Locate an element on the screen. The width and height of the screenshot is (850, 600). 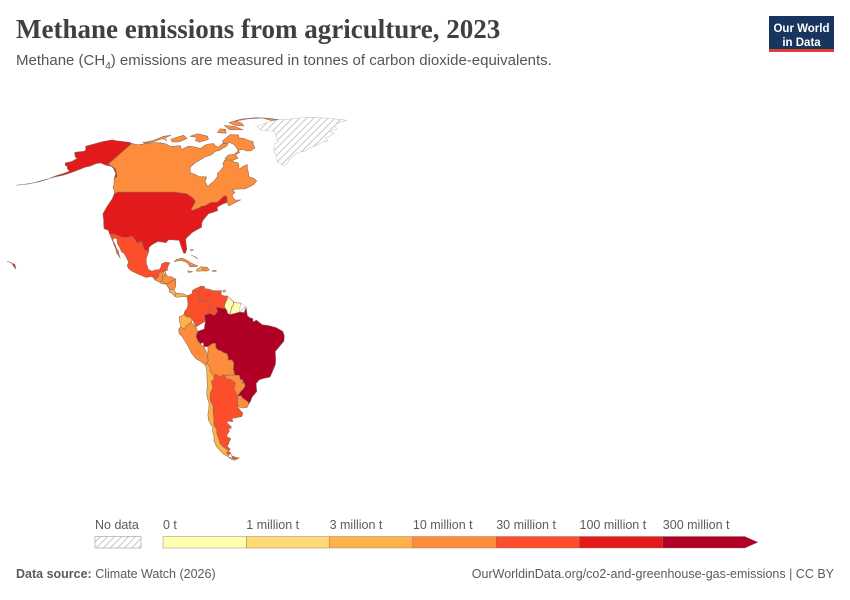
svg-text: No data is located at coordinates (117, 525).